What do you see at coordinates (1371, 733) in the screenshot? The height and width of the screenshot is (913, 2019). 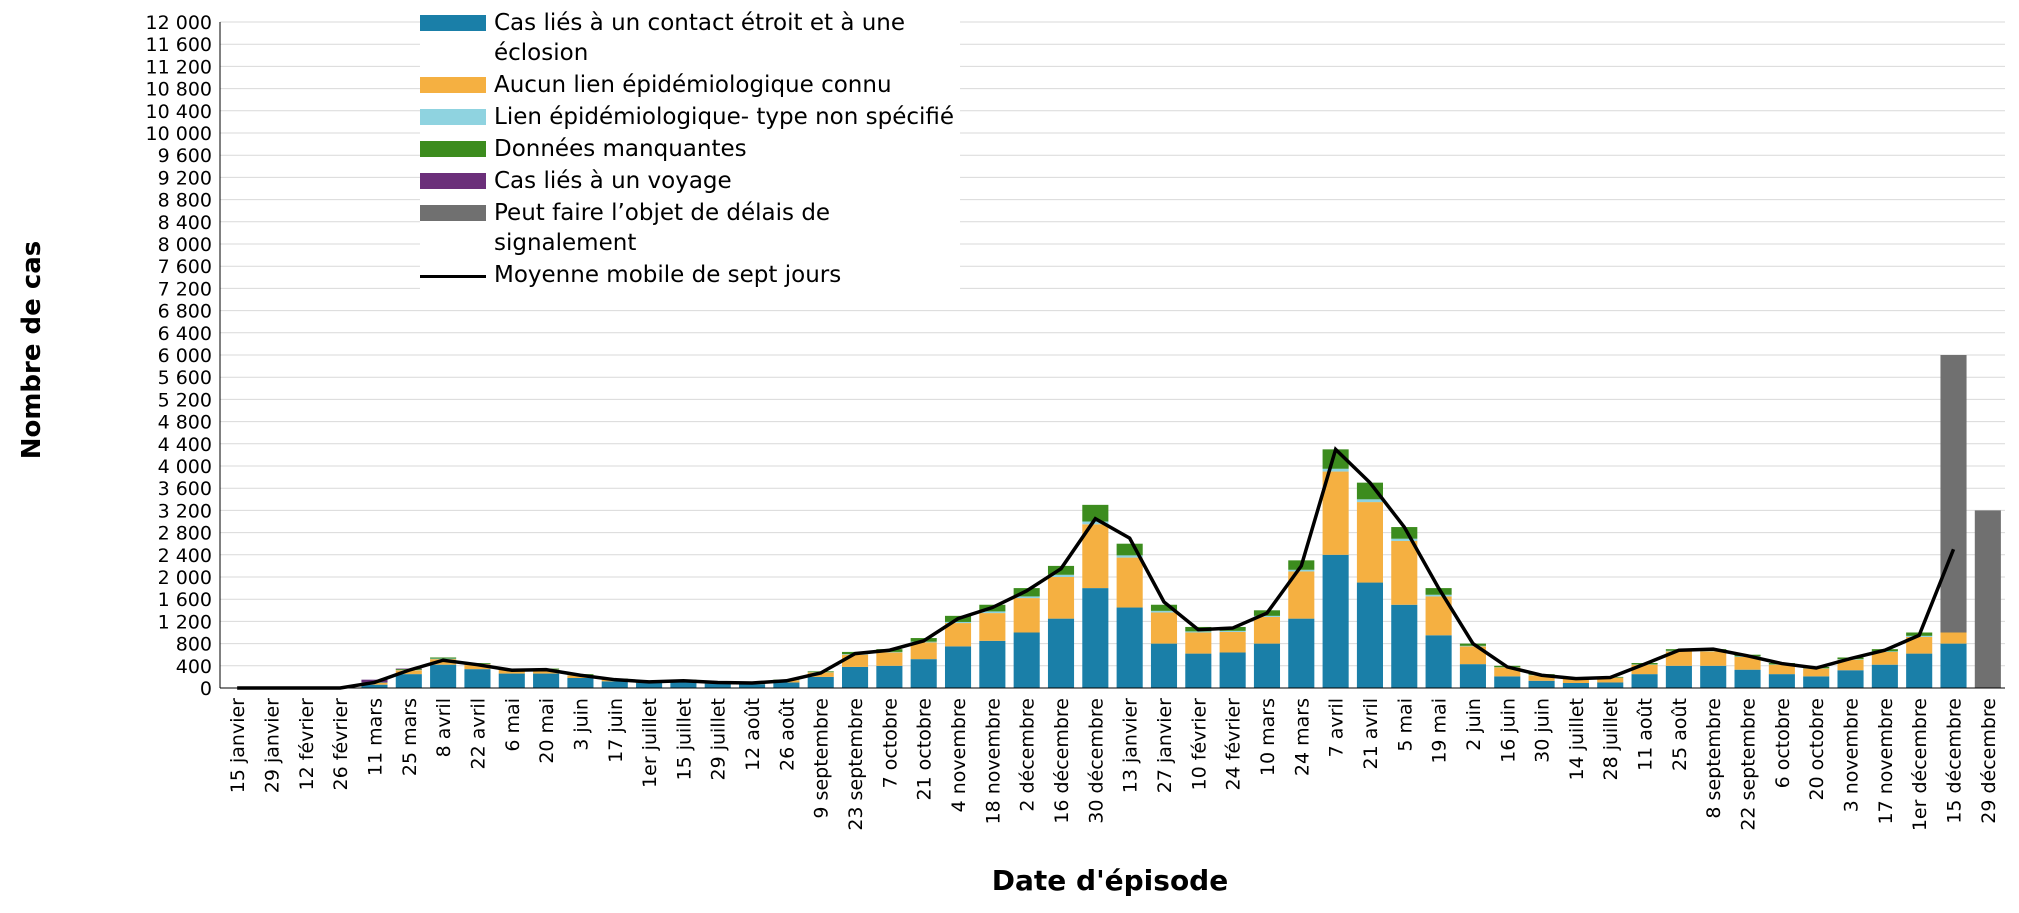 I see `x-tick-label: 21 avril` at bounding box center [1371, 733].